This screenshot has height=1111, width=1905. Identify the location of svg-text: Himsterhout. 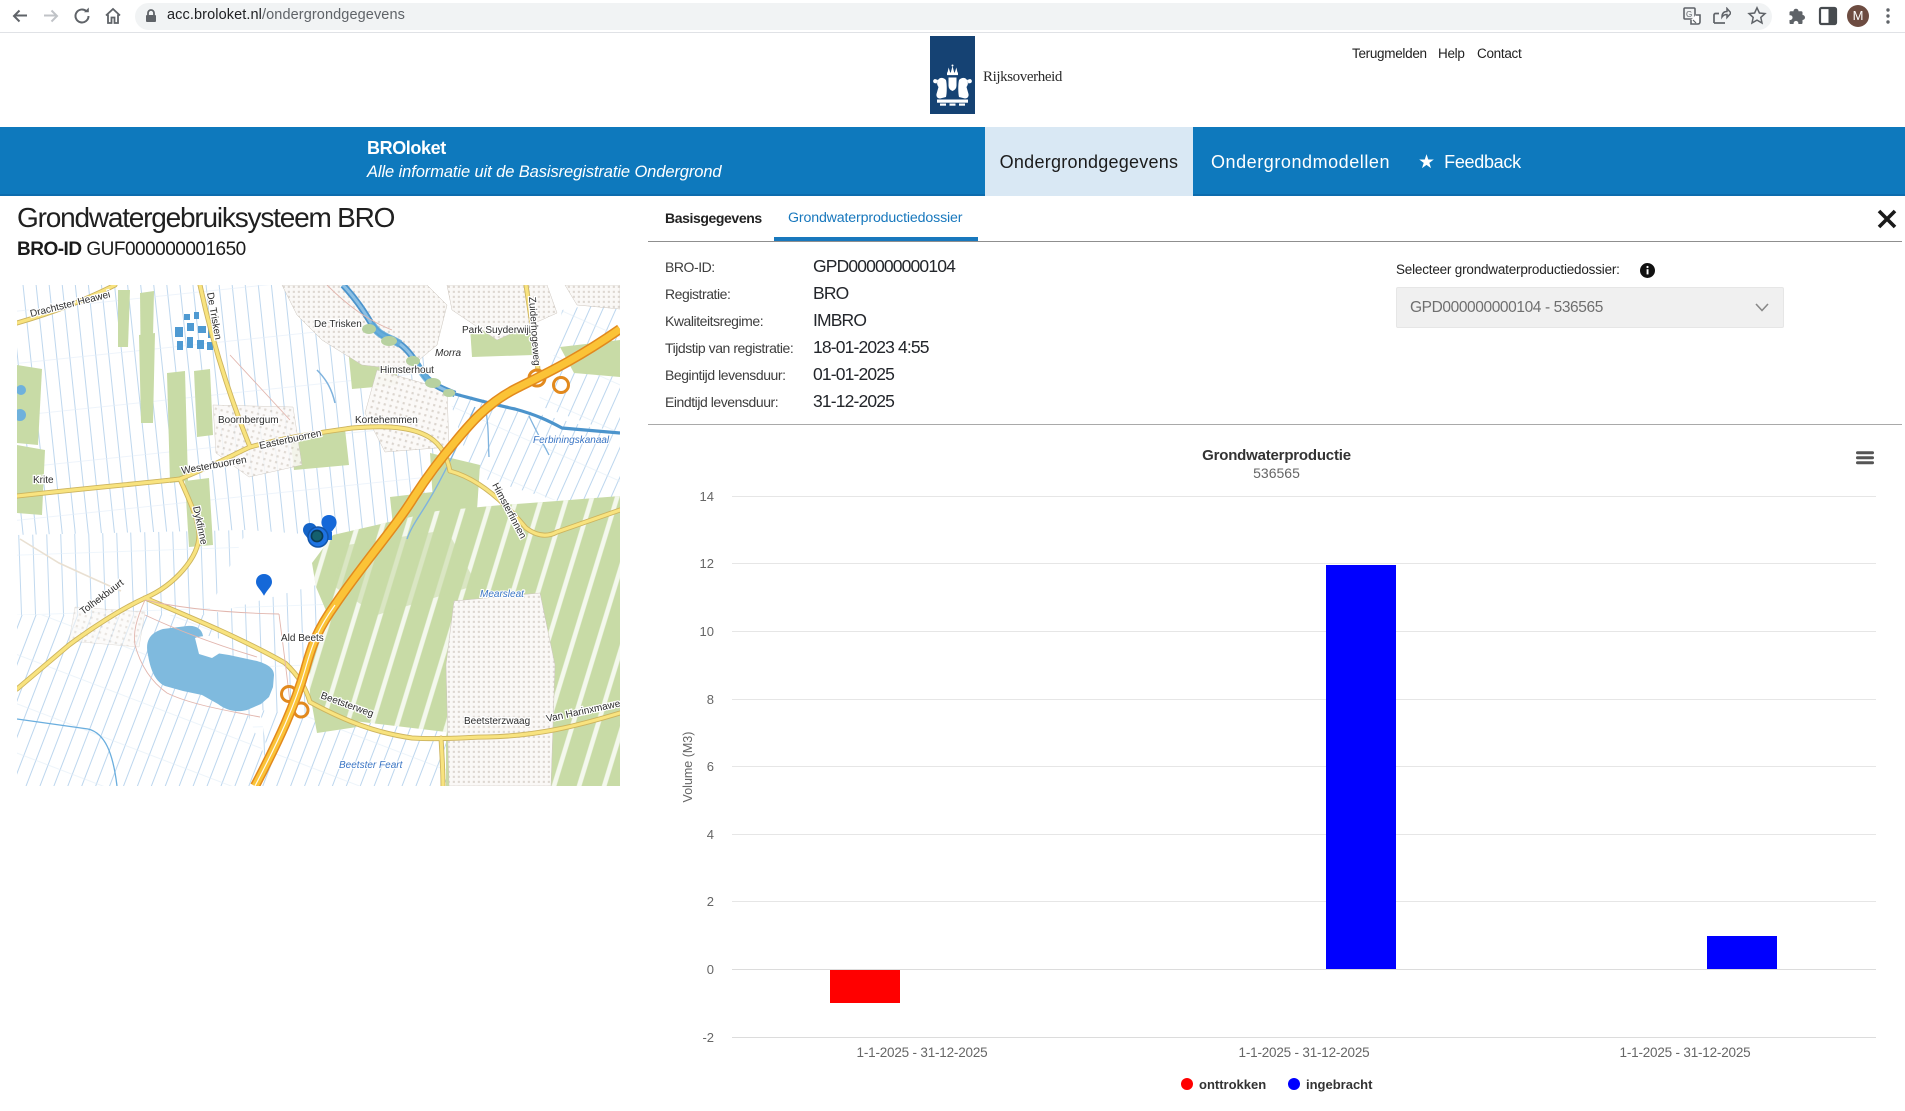
(407, 370).